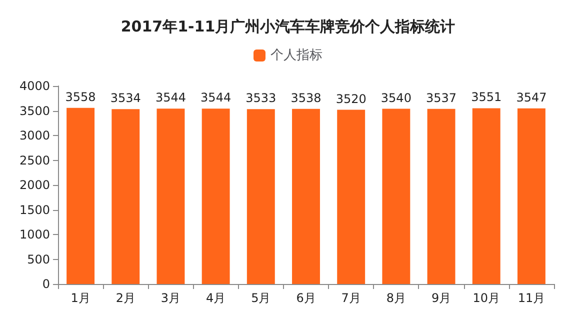 This screenshot has height=328, width=578. Describe the element at coordinates (80, 298) in the screenshot. I see `x-tick-label: 1月` at that location.